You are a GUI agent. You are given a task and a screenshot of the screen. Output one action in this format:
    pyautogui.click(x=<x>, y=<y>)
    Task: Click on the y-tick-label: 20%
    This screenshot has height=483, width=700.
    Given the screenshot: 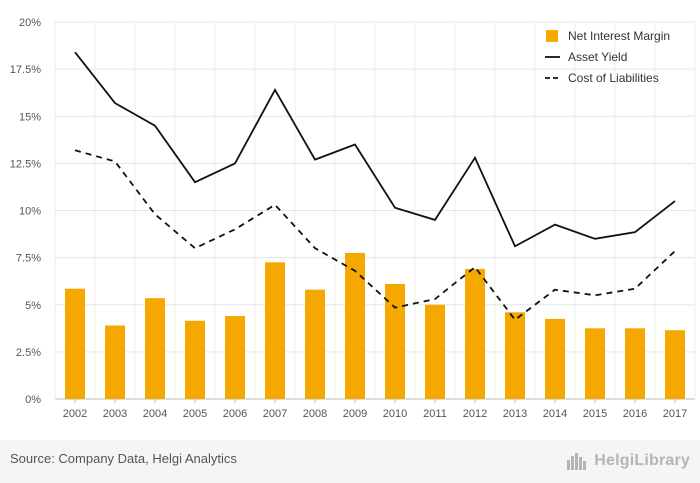 What is the action you would take?
    pyautogui.click(x=30, y=23)
    